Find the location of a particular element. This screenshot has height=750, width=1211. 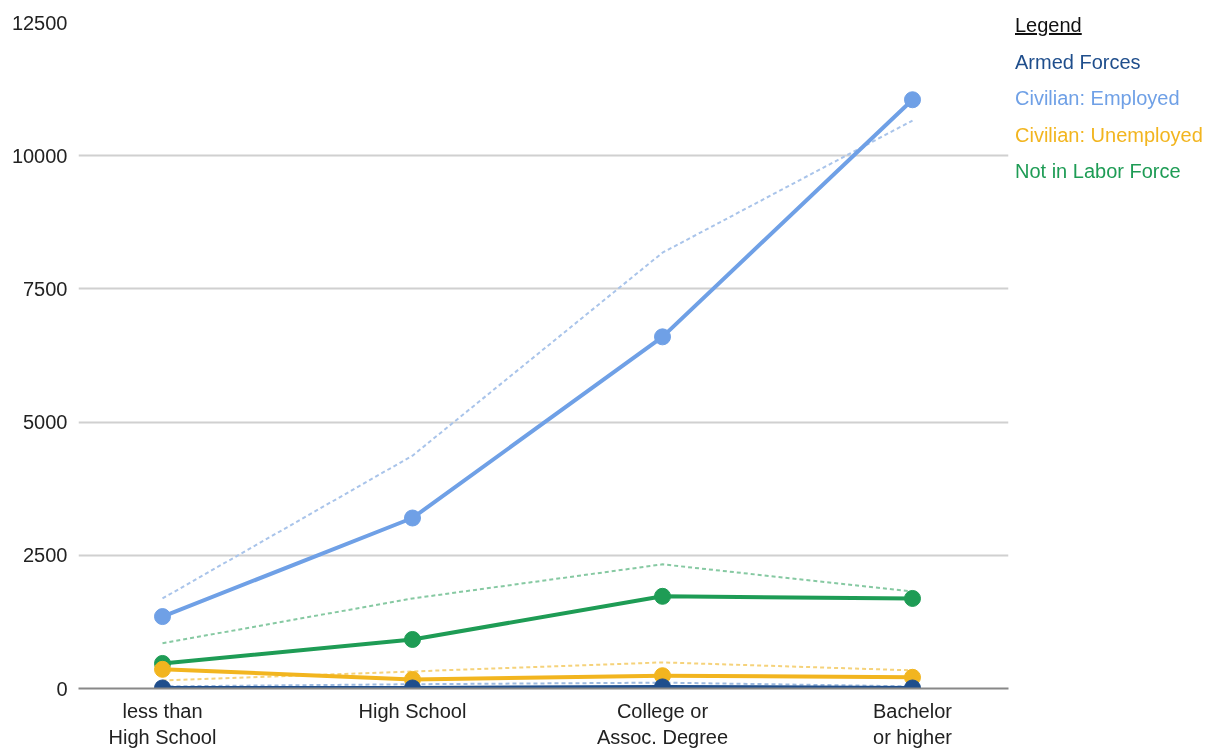

text: Not in Labor Force is located at coordinates (1098, 172).